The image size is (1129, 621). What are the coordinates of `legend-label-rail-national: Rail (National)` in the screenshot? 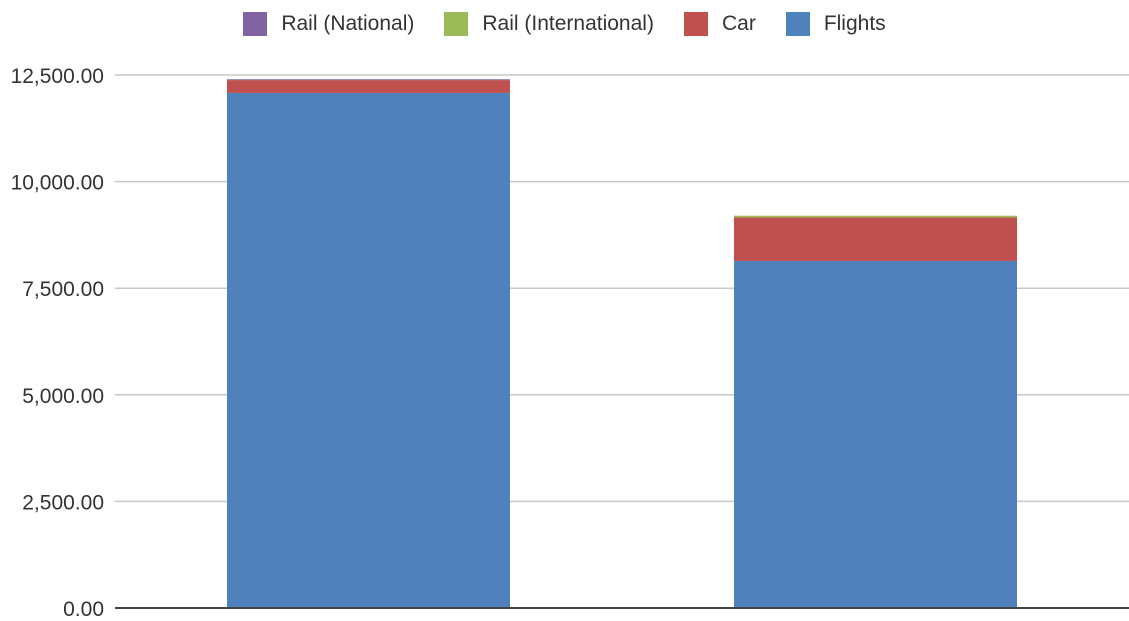 It's located at (348, 23).